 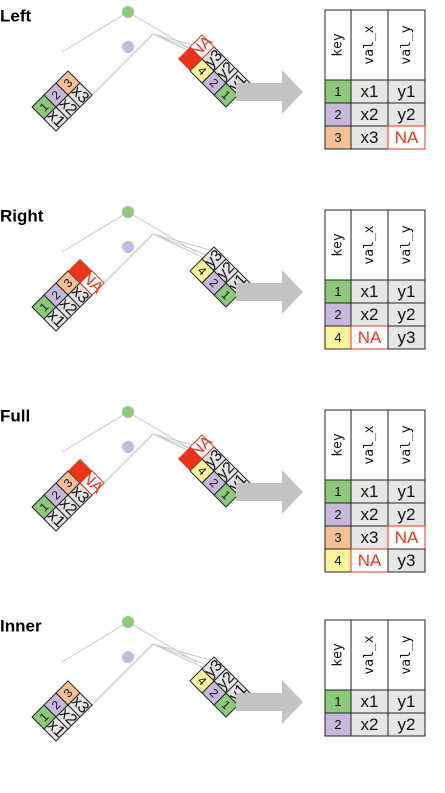 I want to click on panel-title: Inner, so click(x=21, y=626).